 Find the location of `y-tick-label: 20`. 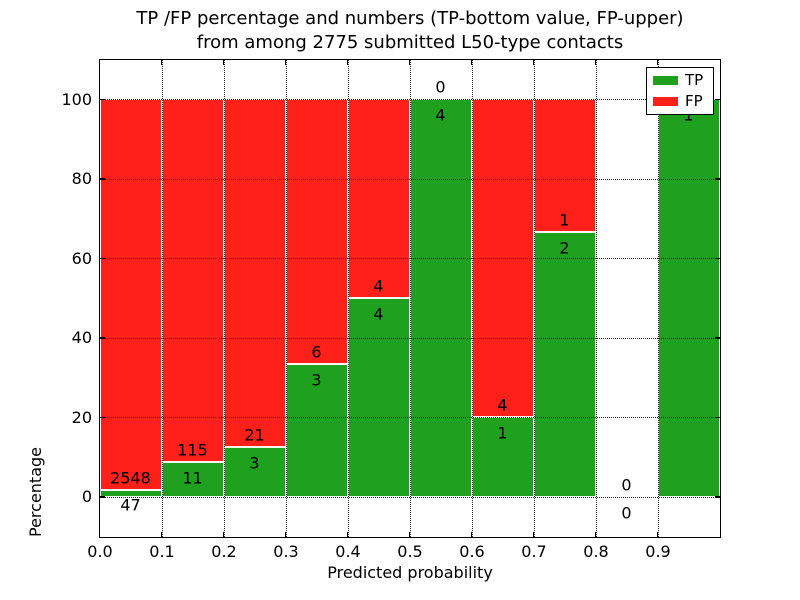

y-tick-label: 20 is located at coordinates (81, 417).